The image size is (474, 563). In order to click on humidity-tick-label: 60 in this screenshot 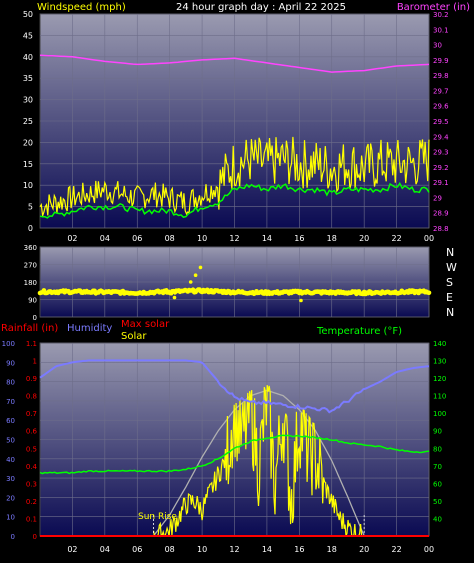, I will do `click(10, 421)`.